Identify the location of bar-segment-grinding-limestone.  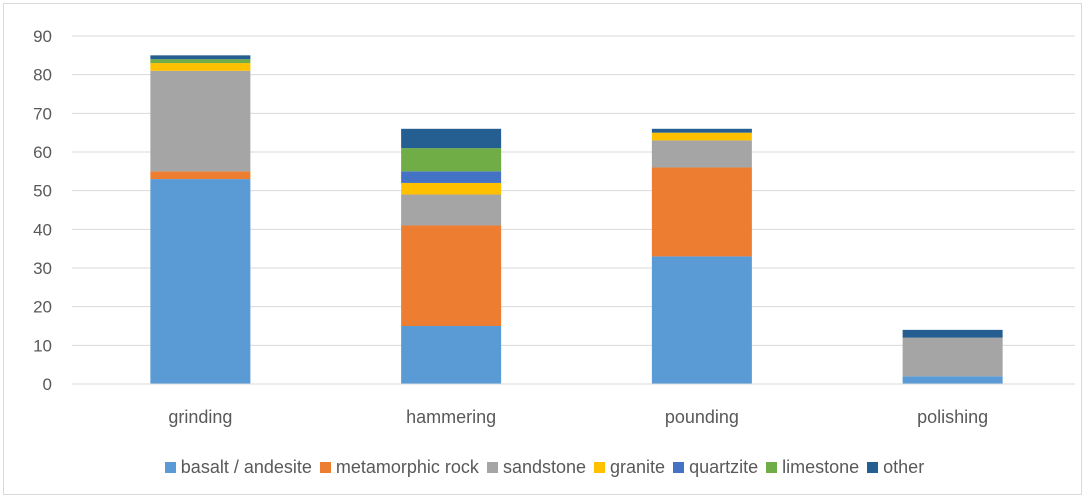
(200, 61).